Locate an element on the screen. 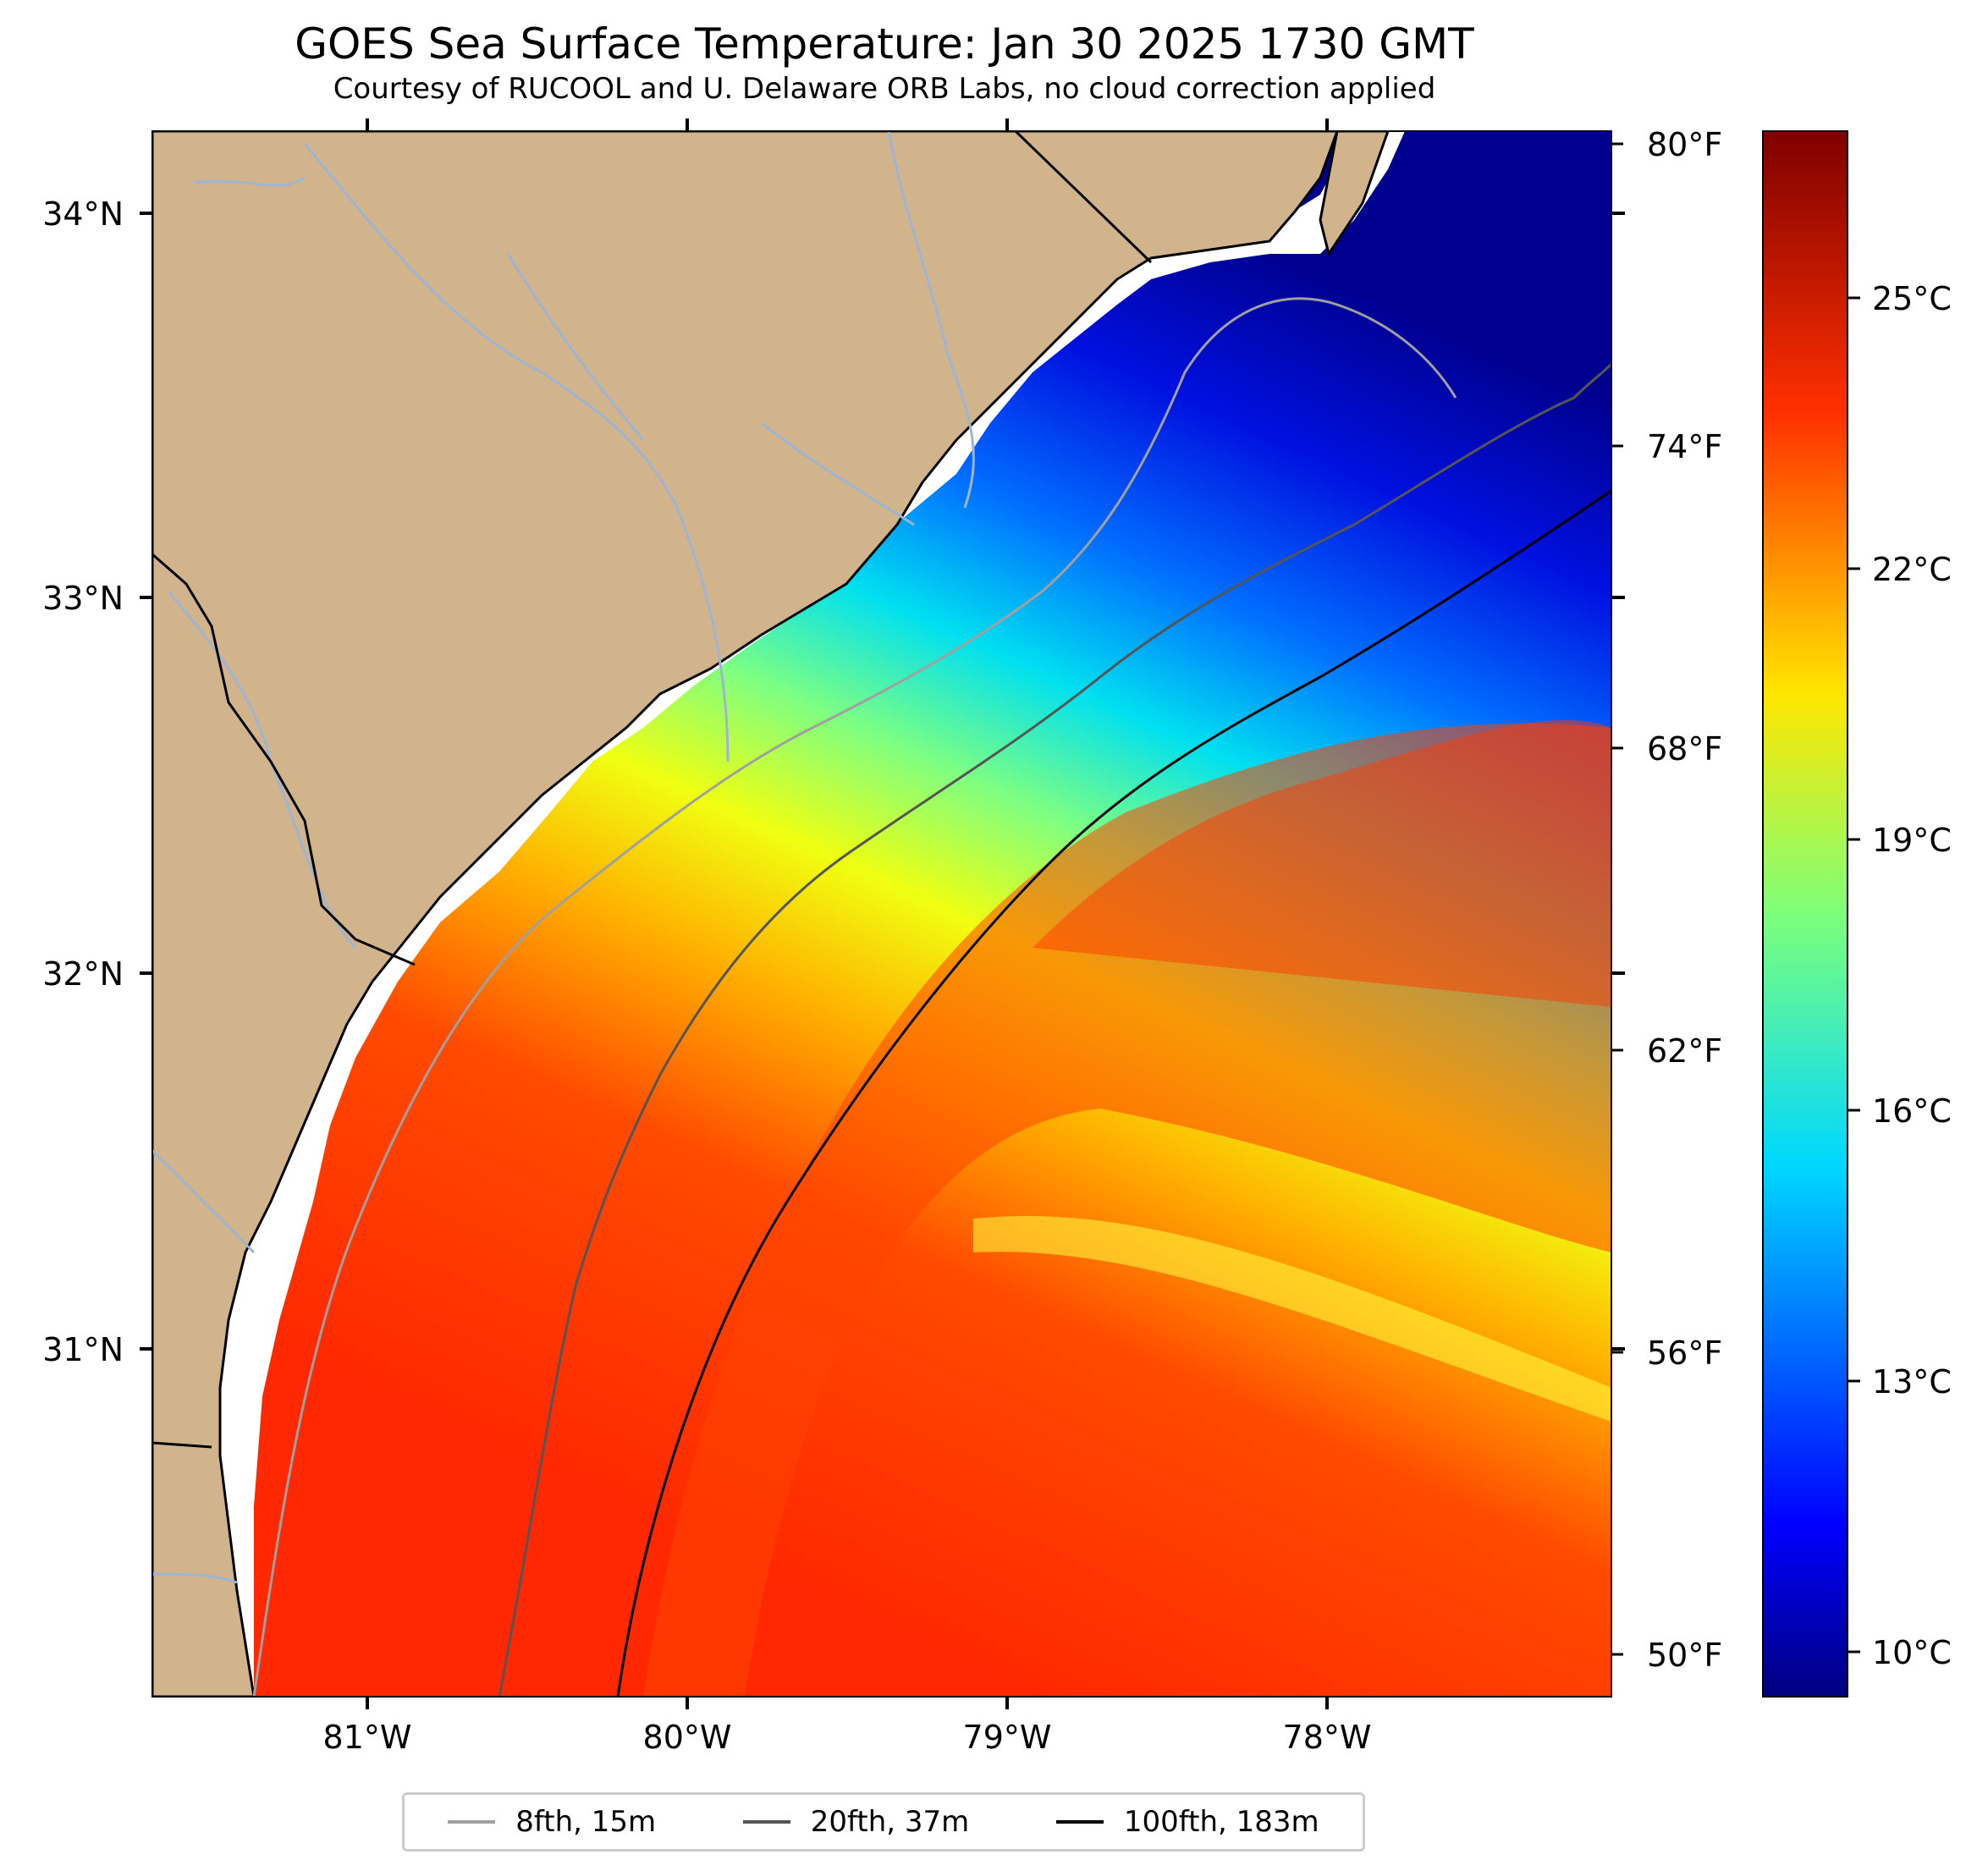 The height and width of the screenshot is (1871, 1988). lat-label: 31°N is located at coordinates (83, 1350).